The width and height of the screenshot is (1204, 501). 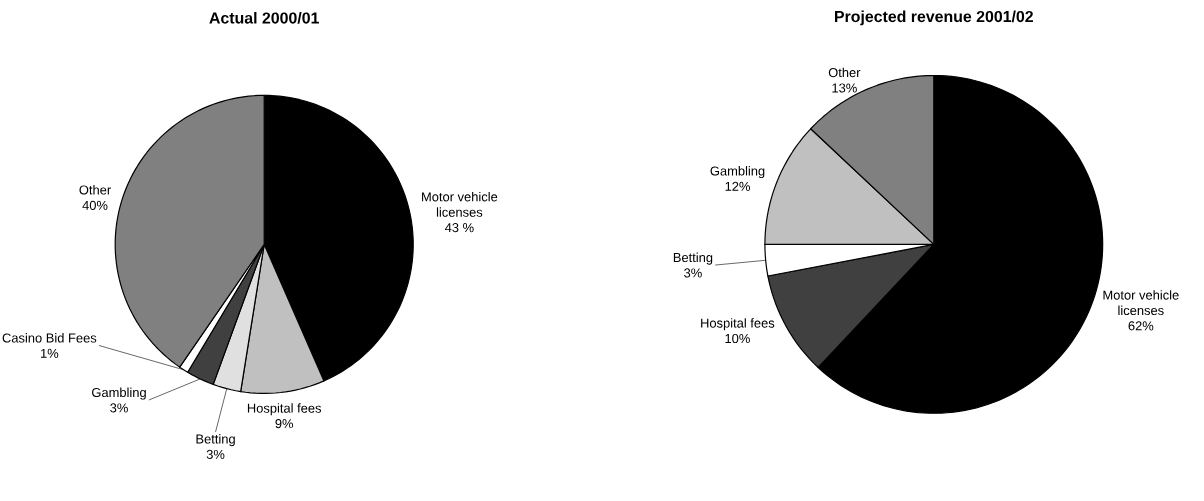 What do you see at coordinates (934, 18) in the screenshot?
I see `chart-title: Projected revenue 2001/02` at bounding box center [934, 18].